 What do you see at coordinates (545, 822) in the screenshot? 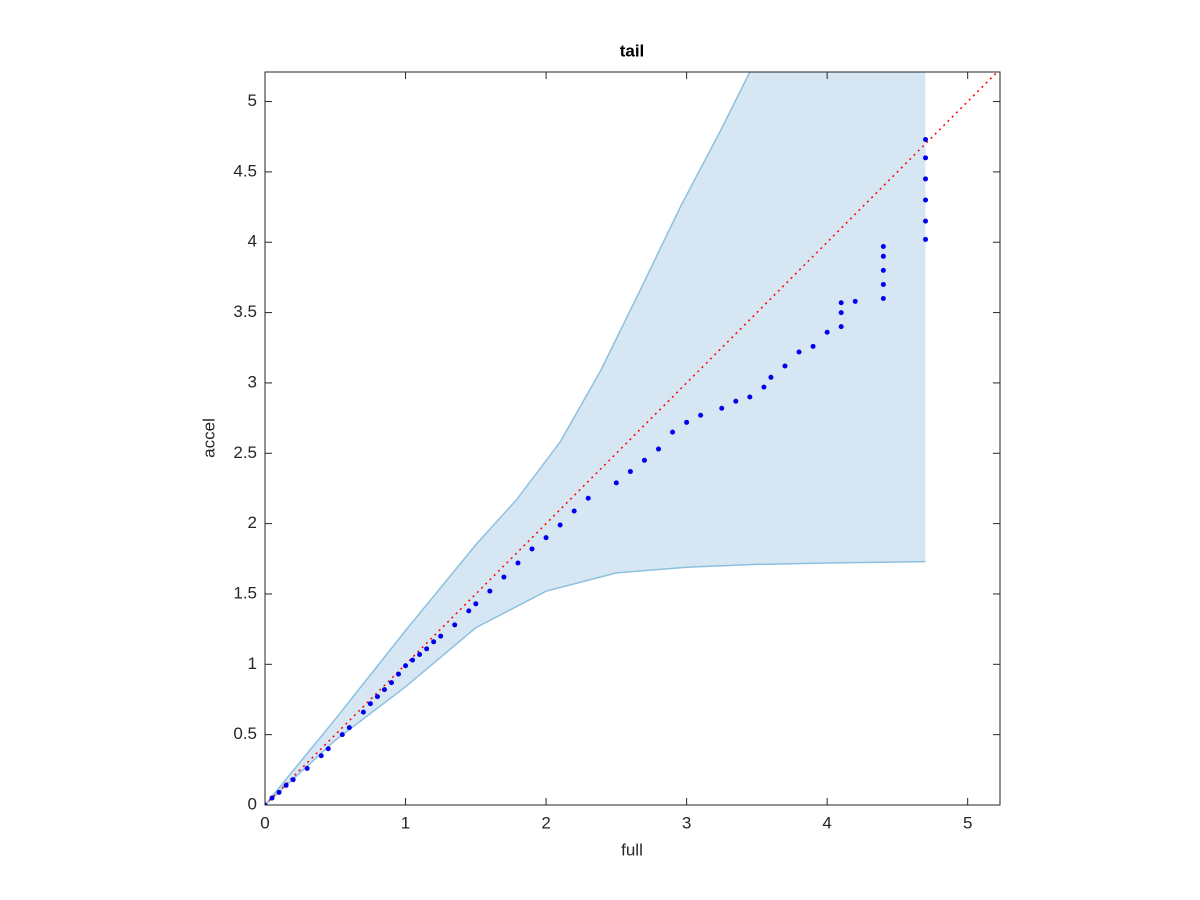
I see `x-tick-label: 2` at bounding box center [545, 822].